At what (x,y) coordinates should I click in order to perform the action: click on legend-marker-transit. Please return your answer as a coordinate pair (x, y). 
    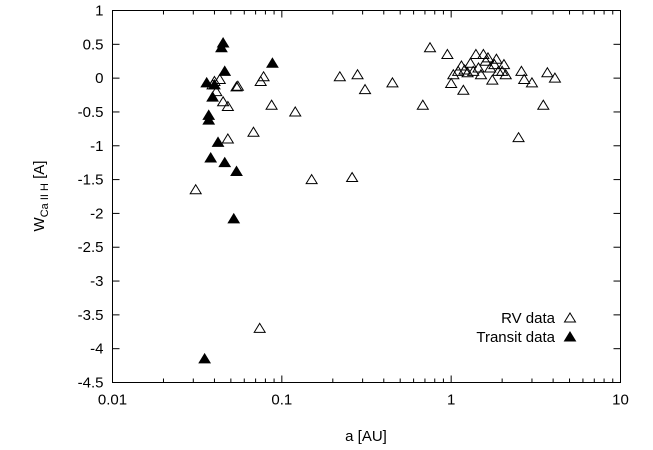
    Looking at the image, I should click on (570, 336).